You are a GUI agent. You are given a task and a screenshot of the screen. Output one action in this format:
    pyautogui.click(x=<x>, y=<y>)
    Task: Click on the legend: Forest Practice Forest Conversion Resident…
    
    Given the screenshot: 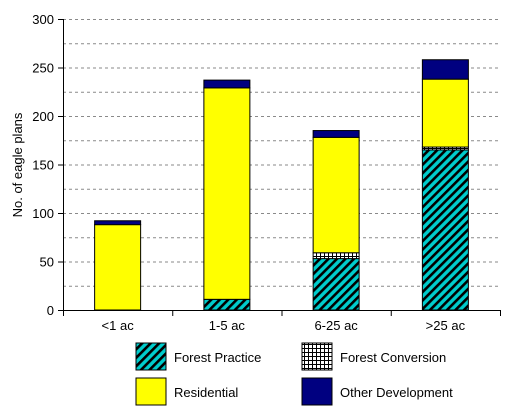 What is the action you would take?
    pyautogui.click(x=294, y=374)
    